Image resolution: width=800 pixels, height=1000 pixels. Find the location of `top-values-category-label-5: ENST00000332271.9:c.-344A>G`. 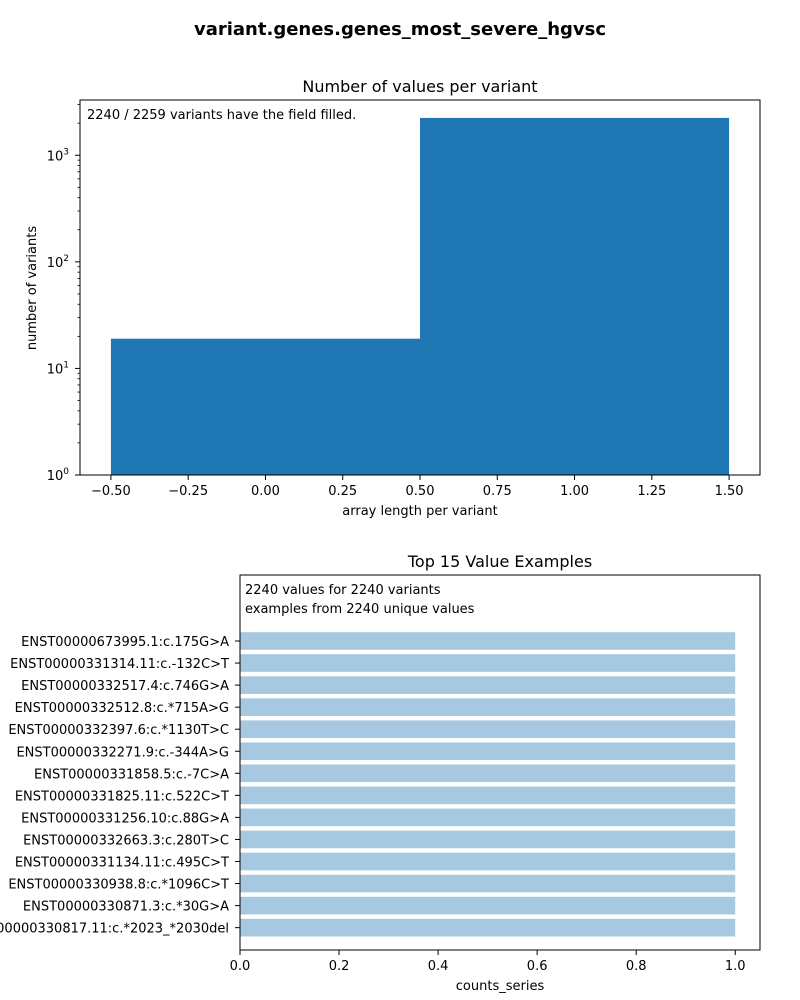

top-values-category-label-5: ENST00000332271.9:c.-344A>G is located at coordinates (122, 752).